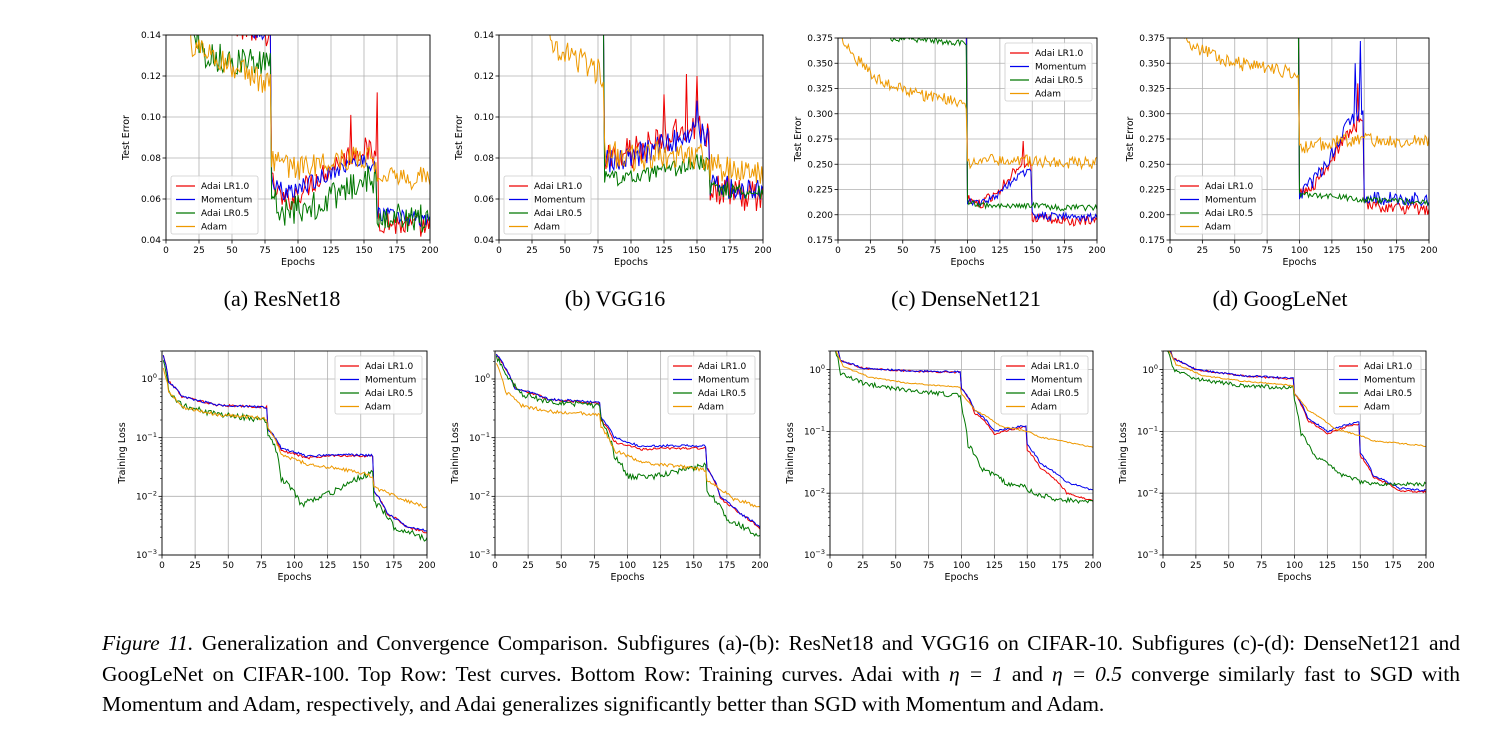 This screenshot has width=1494, height=752. What do you see at coordinates (1152, 191) in the screenshot?
I see `y-tick-label: 0.225` at bounding box center [1152, 191].